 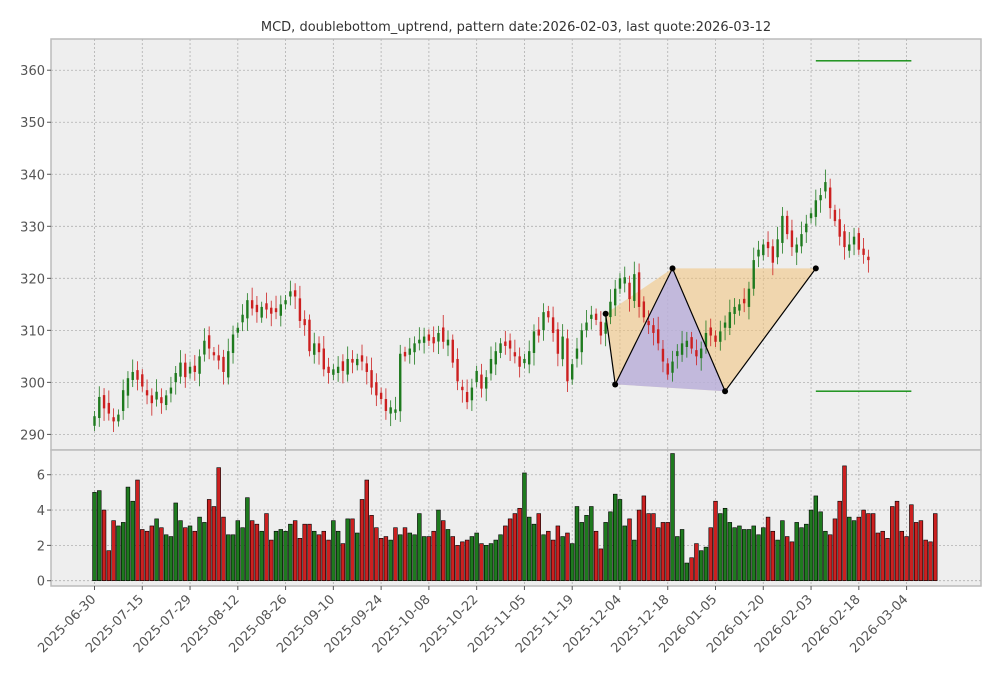 What do you see at coordinates (670, 330) in the screenshot?
I see `pattern-area-blue` at bounding box center [670, 330].